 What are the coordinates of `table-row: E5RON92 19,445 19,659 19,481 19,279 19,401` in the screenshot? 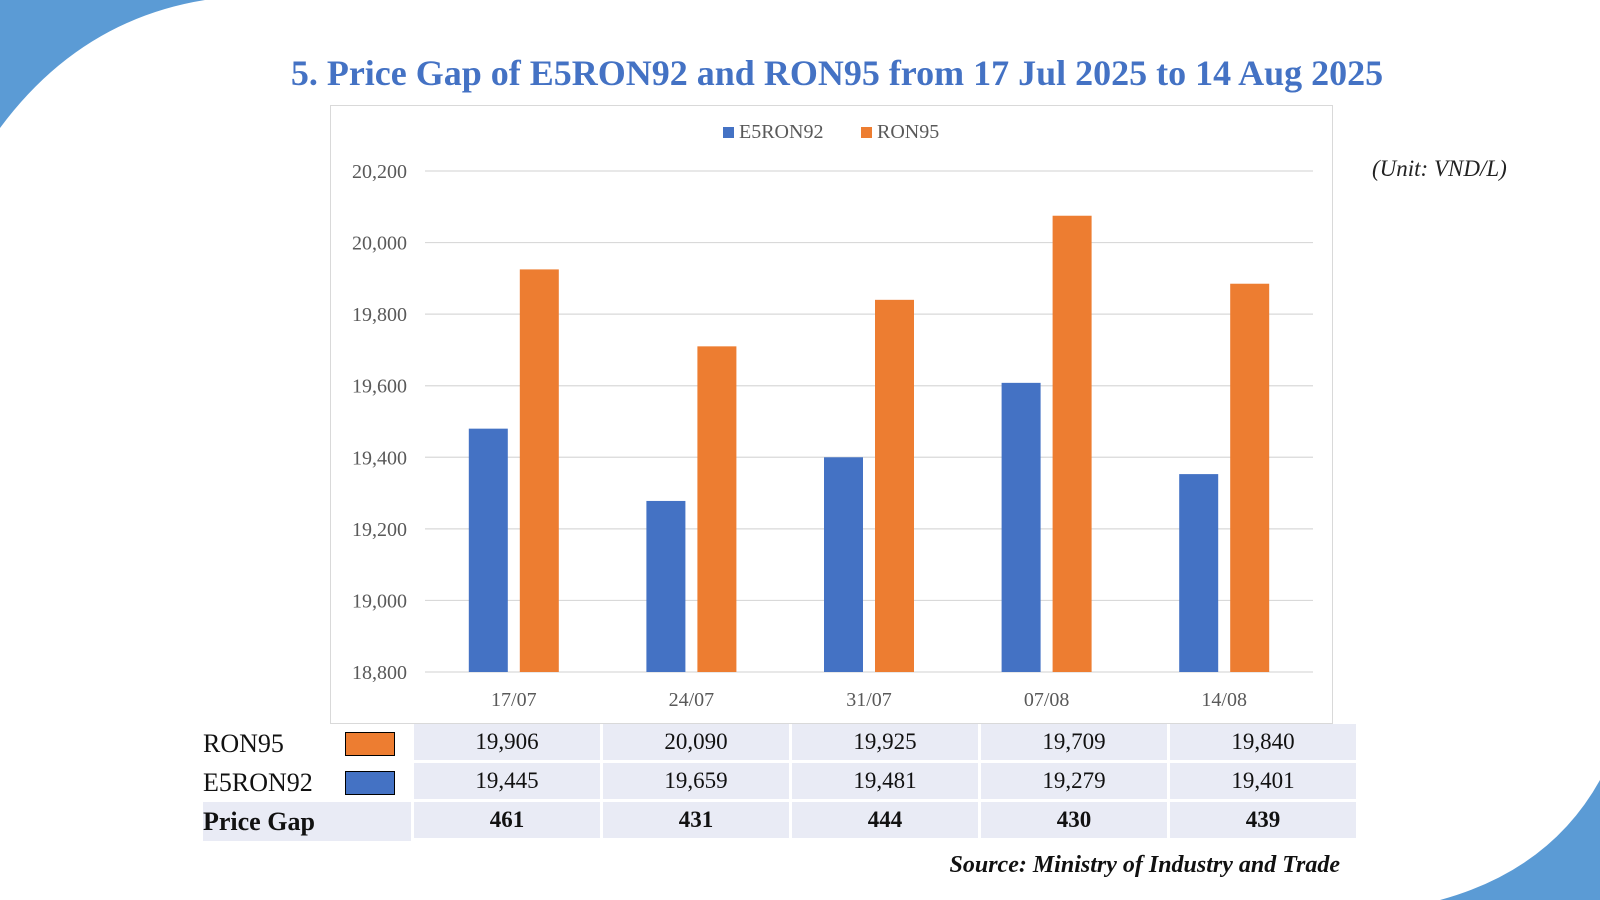 It's located at (779, 782).